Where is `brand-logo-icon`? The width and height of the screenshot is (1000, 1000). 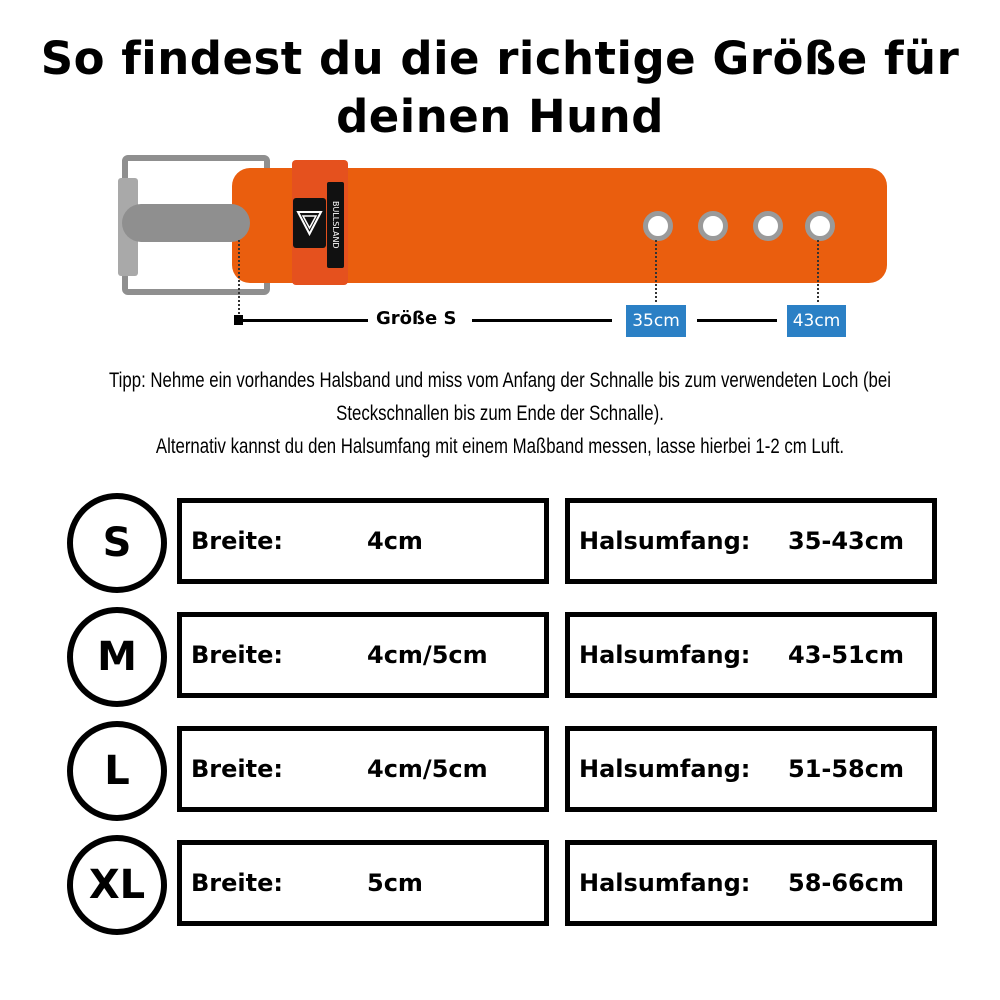 brand-logo-icon is located at coordinates (309, 223).